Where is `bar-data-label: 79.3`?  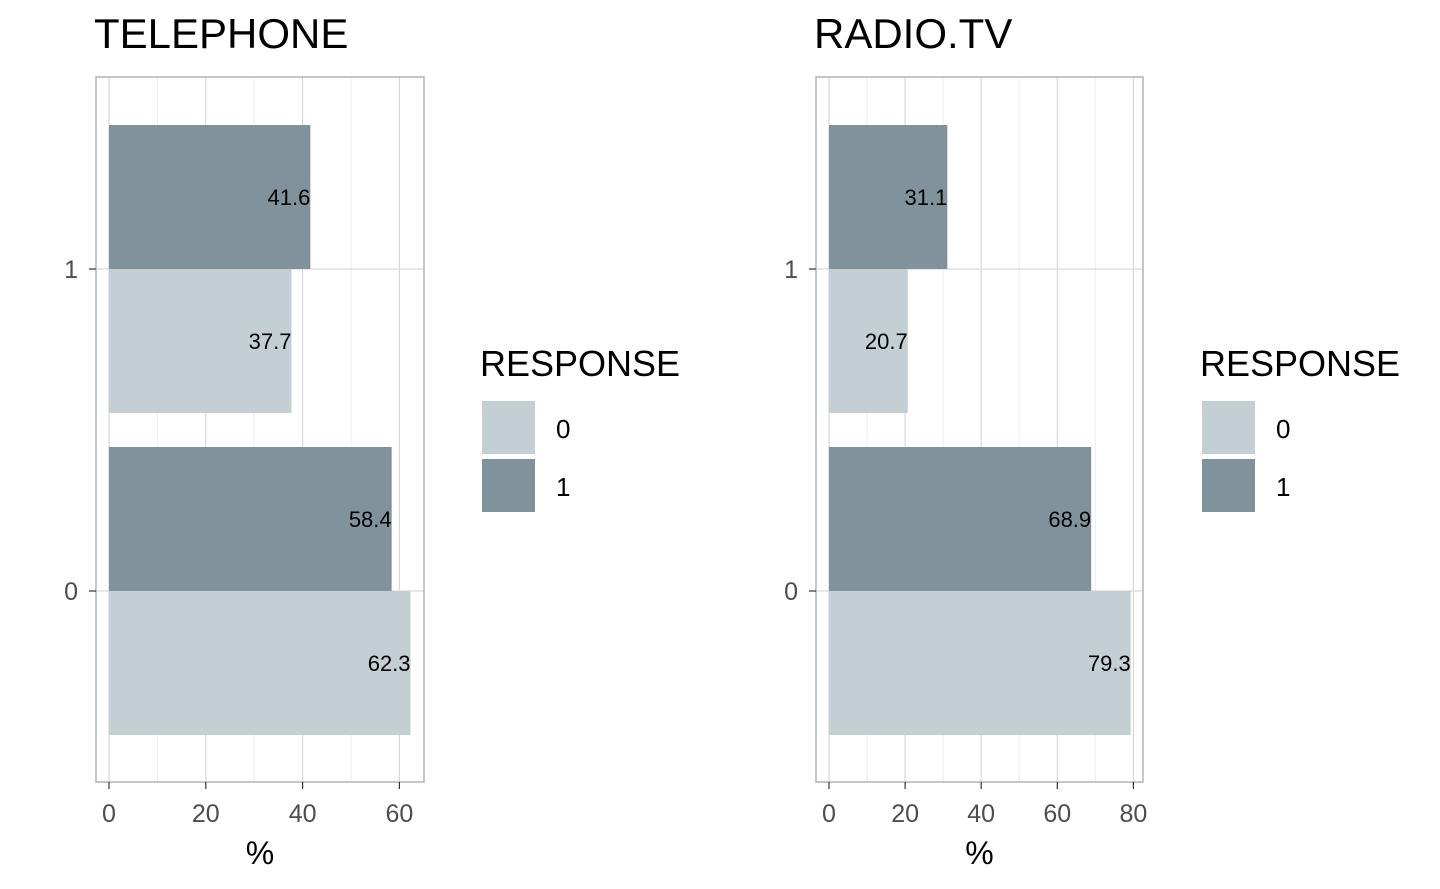
bar-data-label: 79.3 is located at coordinates (1109, 663).